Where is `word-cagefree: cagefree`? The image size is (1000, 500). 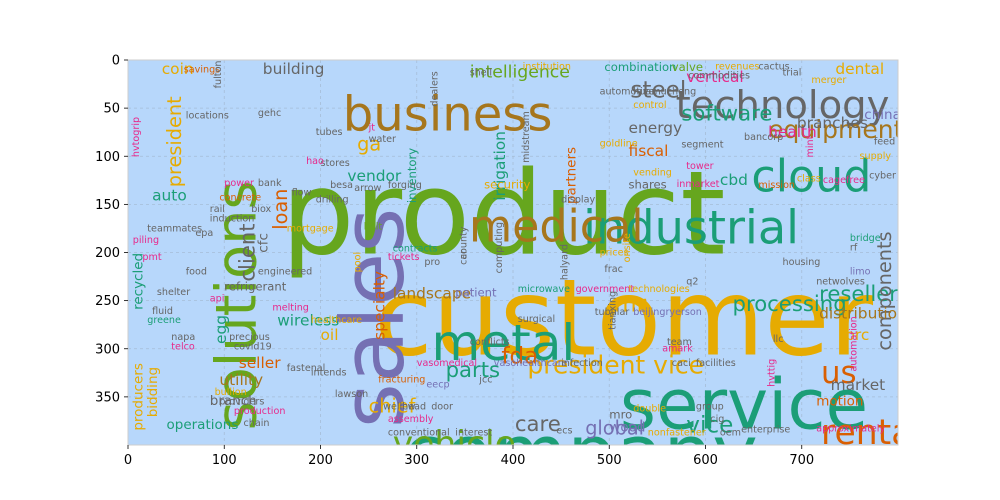 word-cagefree: cagefree is located at coordinates (844, 180).